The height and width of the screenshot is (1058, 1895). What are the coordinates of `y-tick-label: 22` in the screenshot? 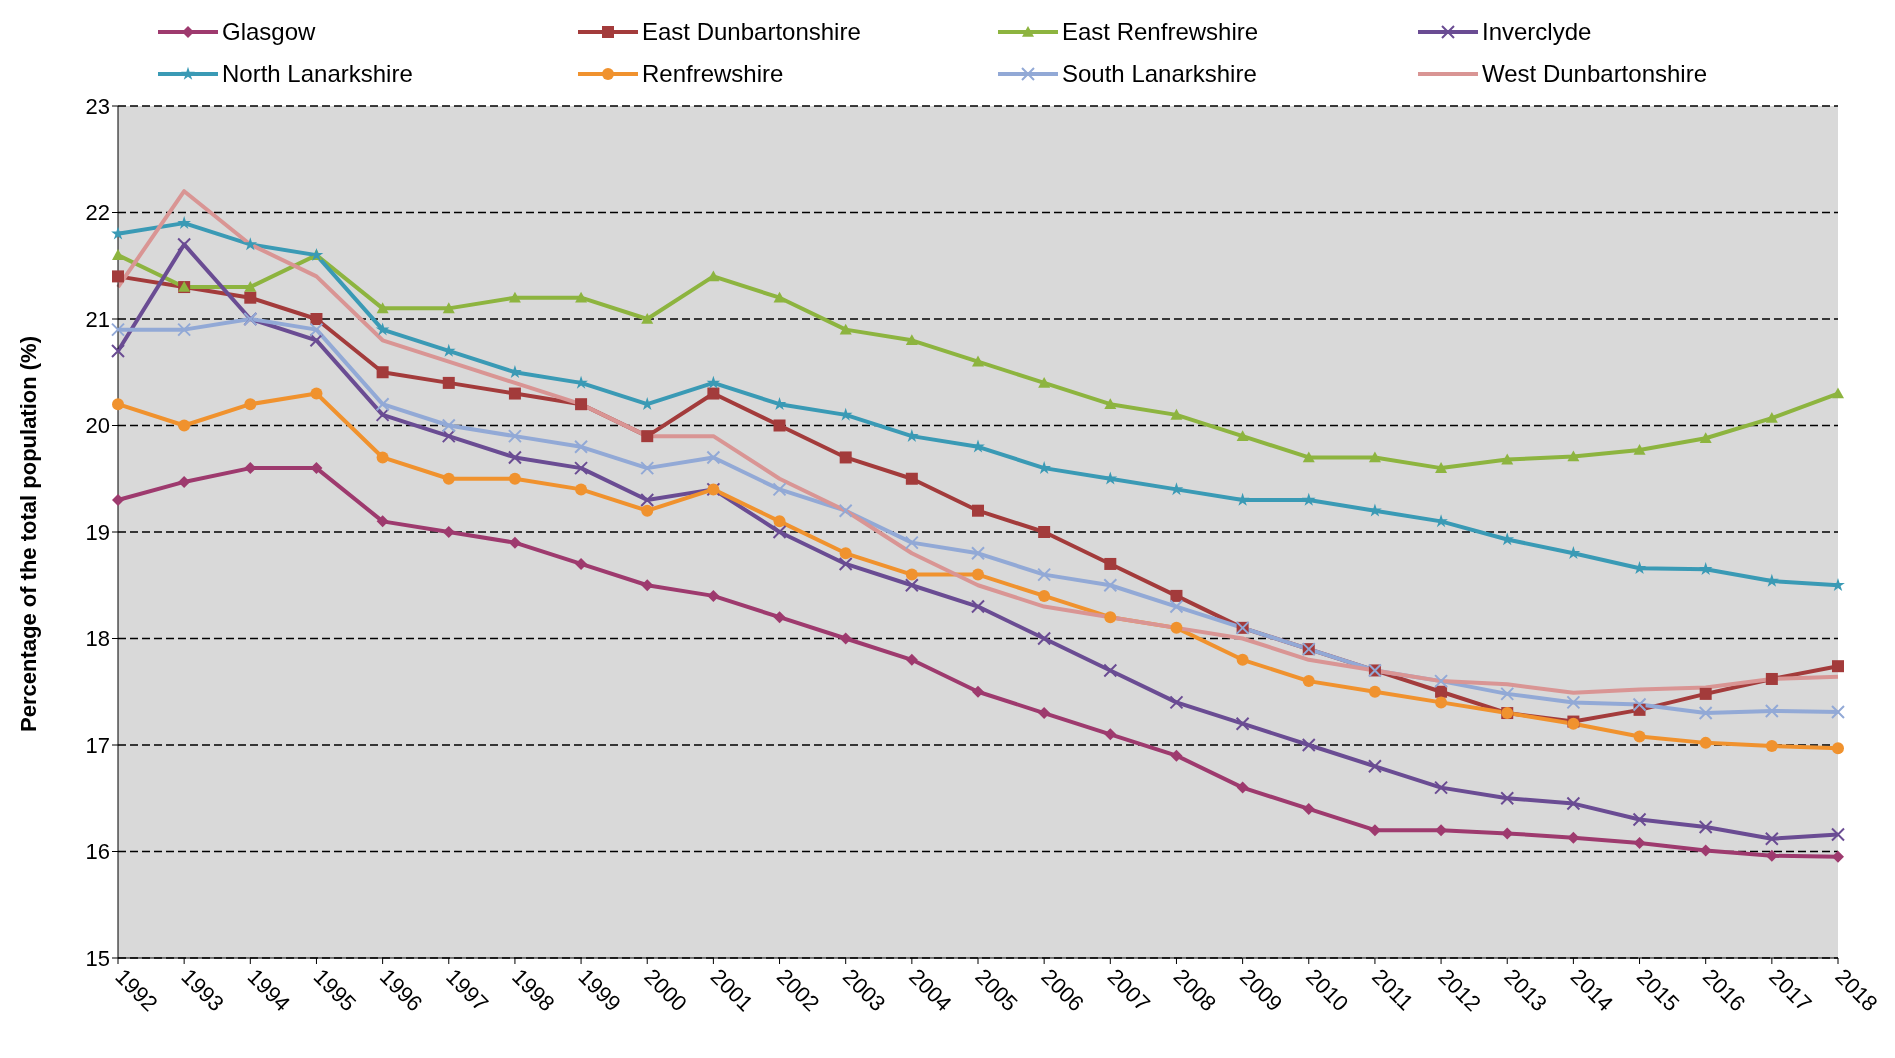 It's located at (97, 213).